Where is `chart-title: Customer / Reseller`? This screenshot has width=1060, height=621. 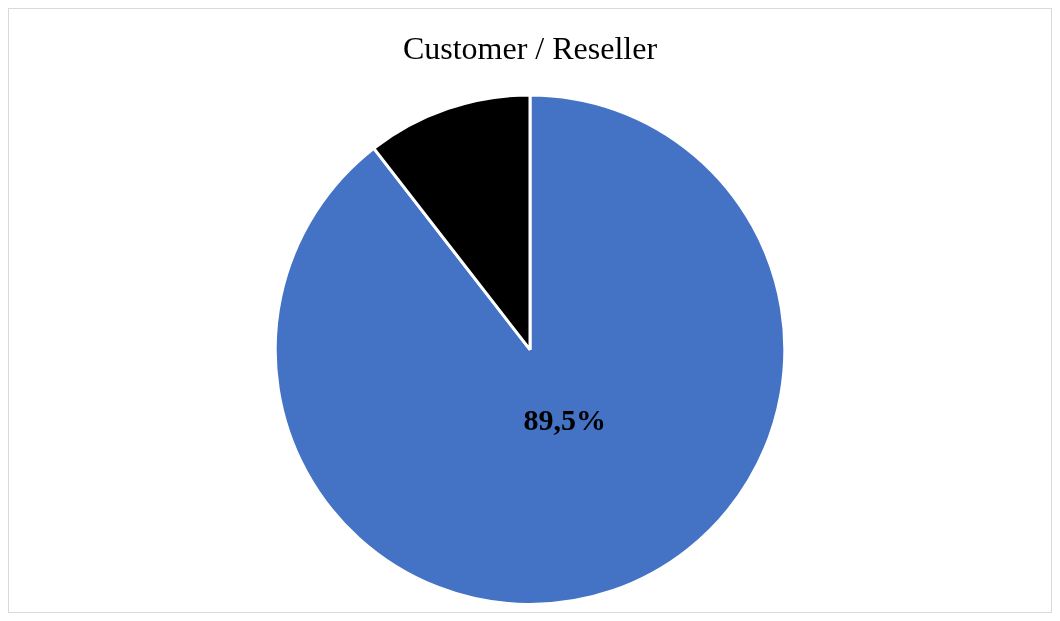 chart-title: Customer / Reseller is located at coordinates (530, 47).